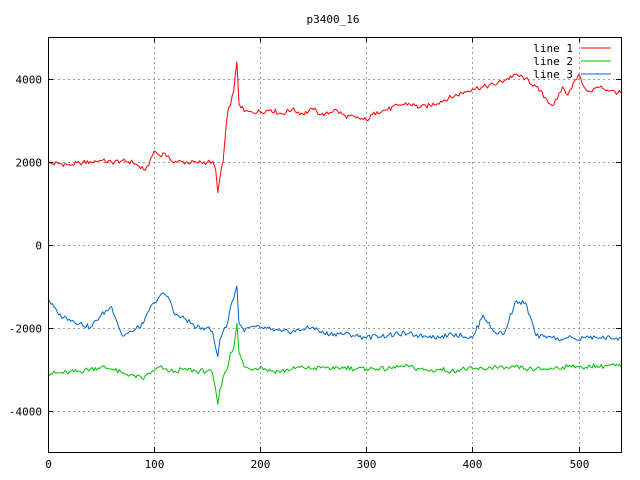  What do you see at coordinates (25, 412) in the screenshot?
I see `y-tick-label: -4000` at bounding box center [25, 412].